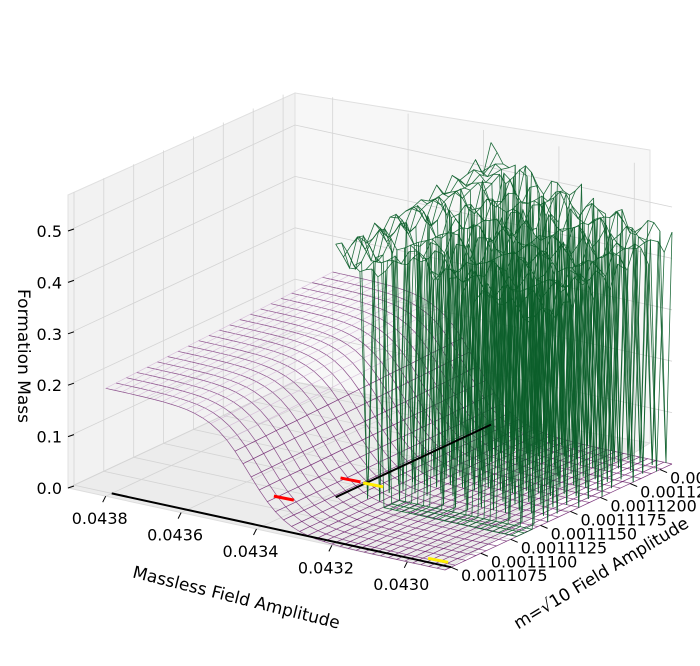 This screenshot has height=666, width=700. Describe the element at coordinates (49, 334) in the screenshot. I see `z-tick-label: 0.3` at that location.